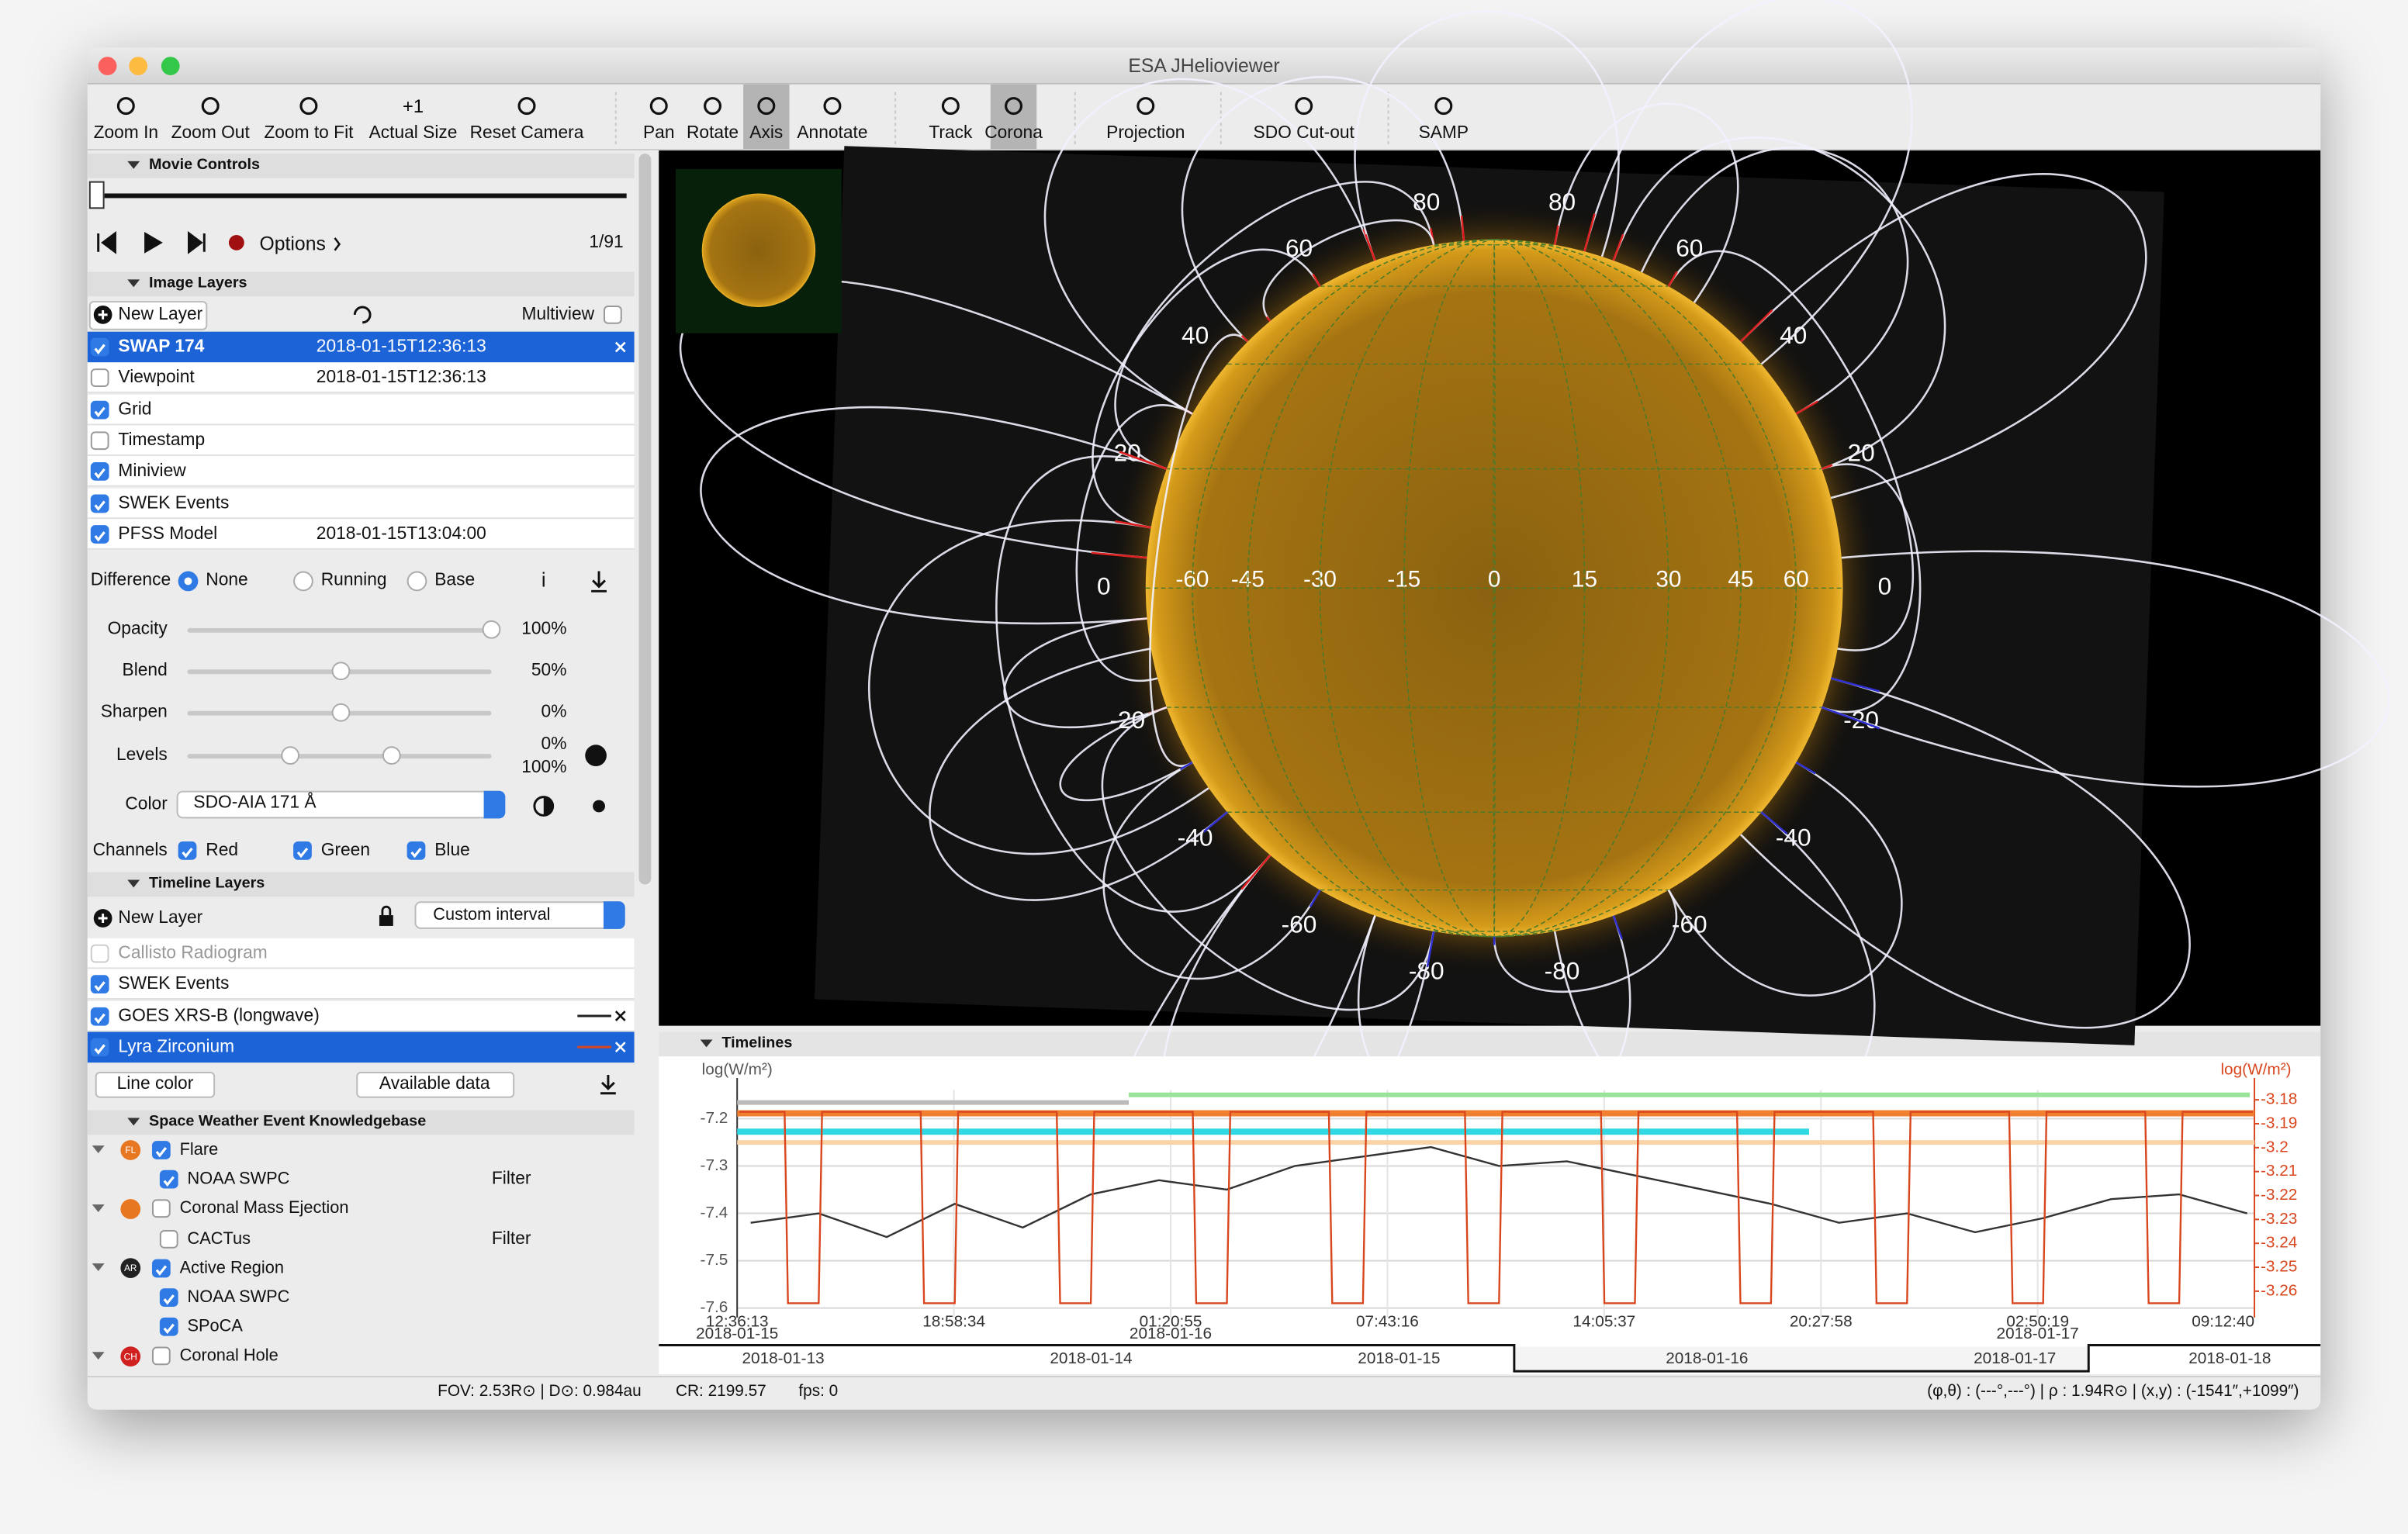 This screenshot has height=1534, width=2408. I want to click on radio-label: None, so click(227, 580).